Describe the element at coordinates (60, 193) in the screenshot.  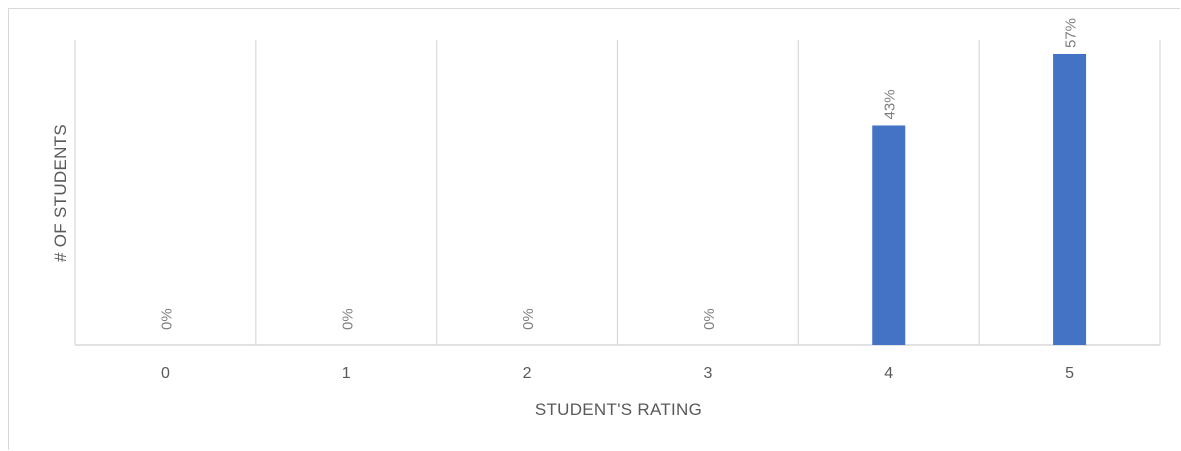
I see `y-axis-title: # OF STUDENTS` at that location.